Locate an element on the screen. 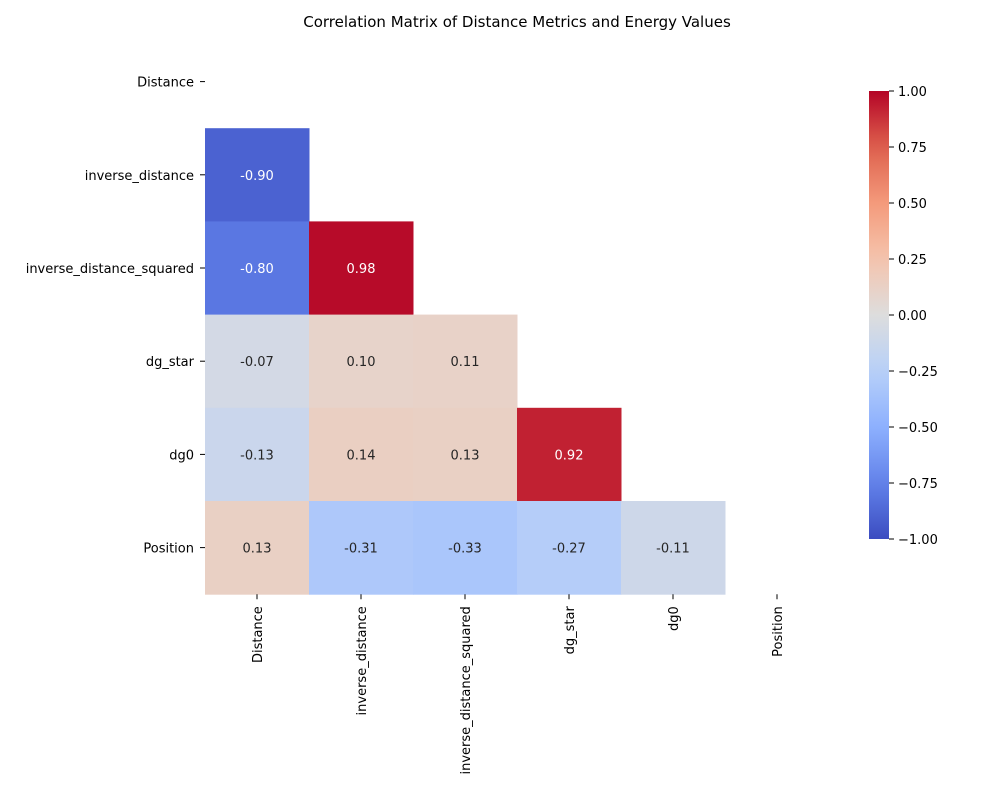 The height and width of the screenshot is (800, 1000). colorbar-tick-label: −1.00 is located at coordinates (918, 540).